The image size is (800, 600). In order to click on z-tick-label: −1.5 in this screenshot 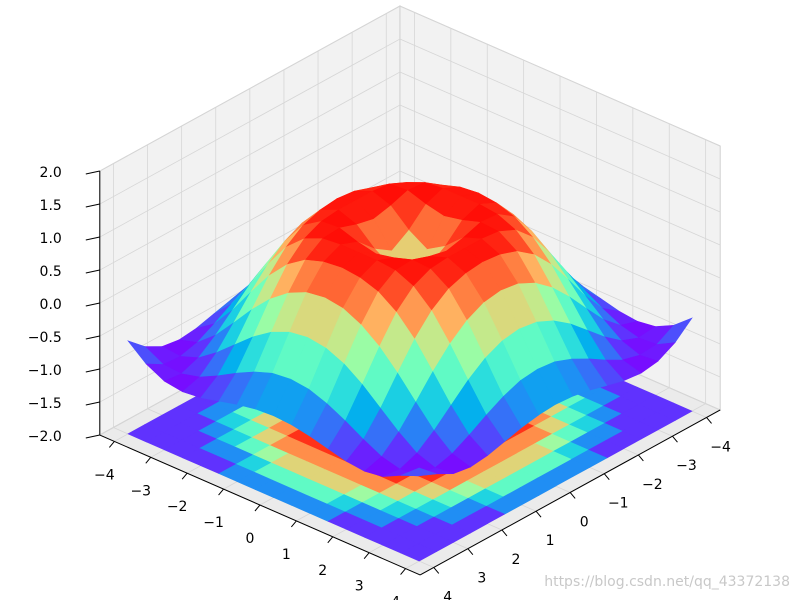, I will do `click(45, 404)`.